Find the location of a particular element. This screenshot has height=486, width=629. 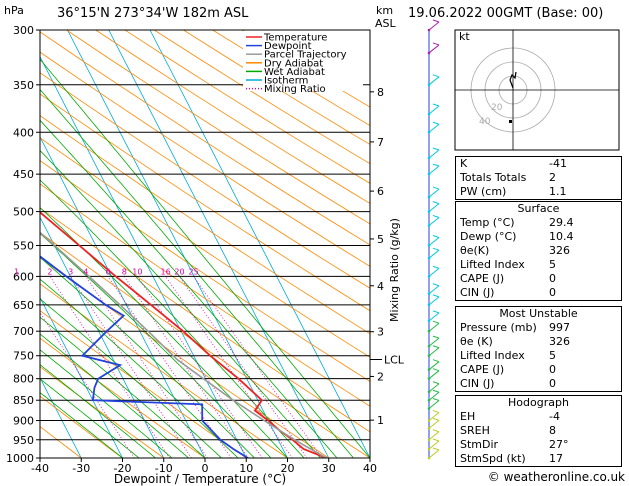

km-tick-label: 7 is located at coordinates (380, 142).